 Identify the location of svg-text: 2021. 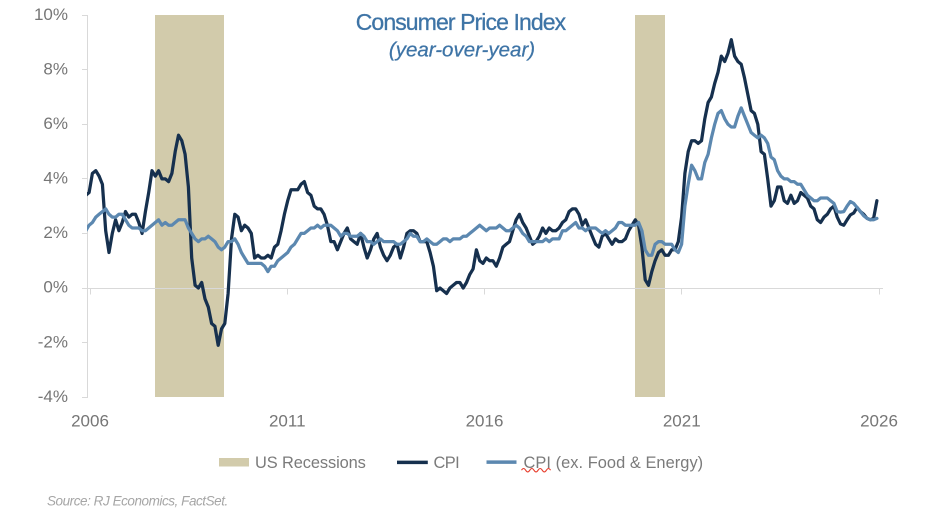
(682, 421).